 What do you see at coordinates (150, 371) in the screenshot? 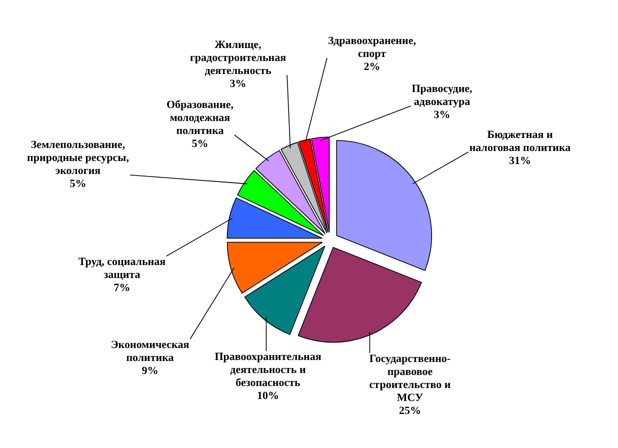
I see `data-label: 9%` at bounding box center [150, 371].